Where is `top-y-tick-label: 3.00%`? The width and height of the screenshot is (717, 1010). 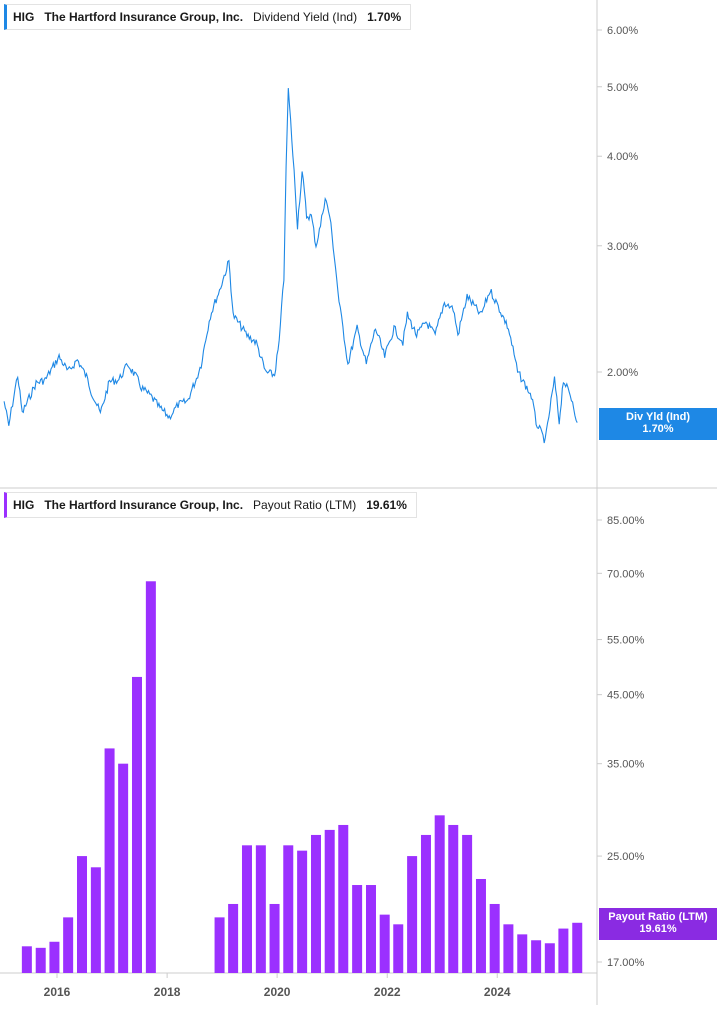 top-y-tick-label: 3.00% is located at coordinates (622, 247).